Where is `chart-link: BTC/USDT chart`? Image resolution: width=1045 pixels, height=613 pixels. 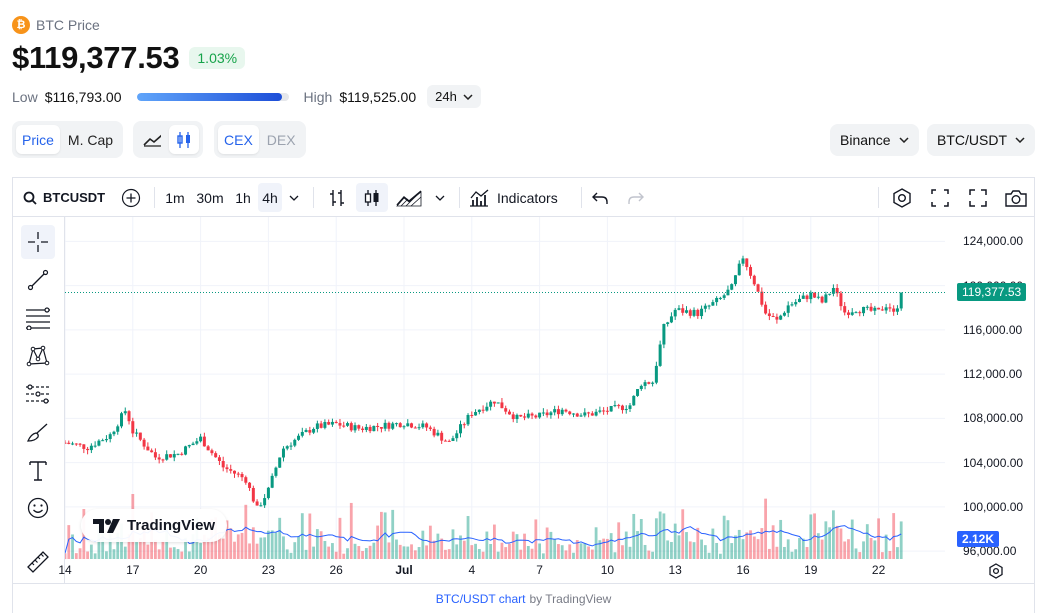 chart-link: BTC/USDT chart is located at coordinates (480, 599).